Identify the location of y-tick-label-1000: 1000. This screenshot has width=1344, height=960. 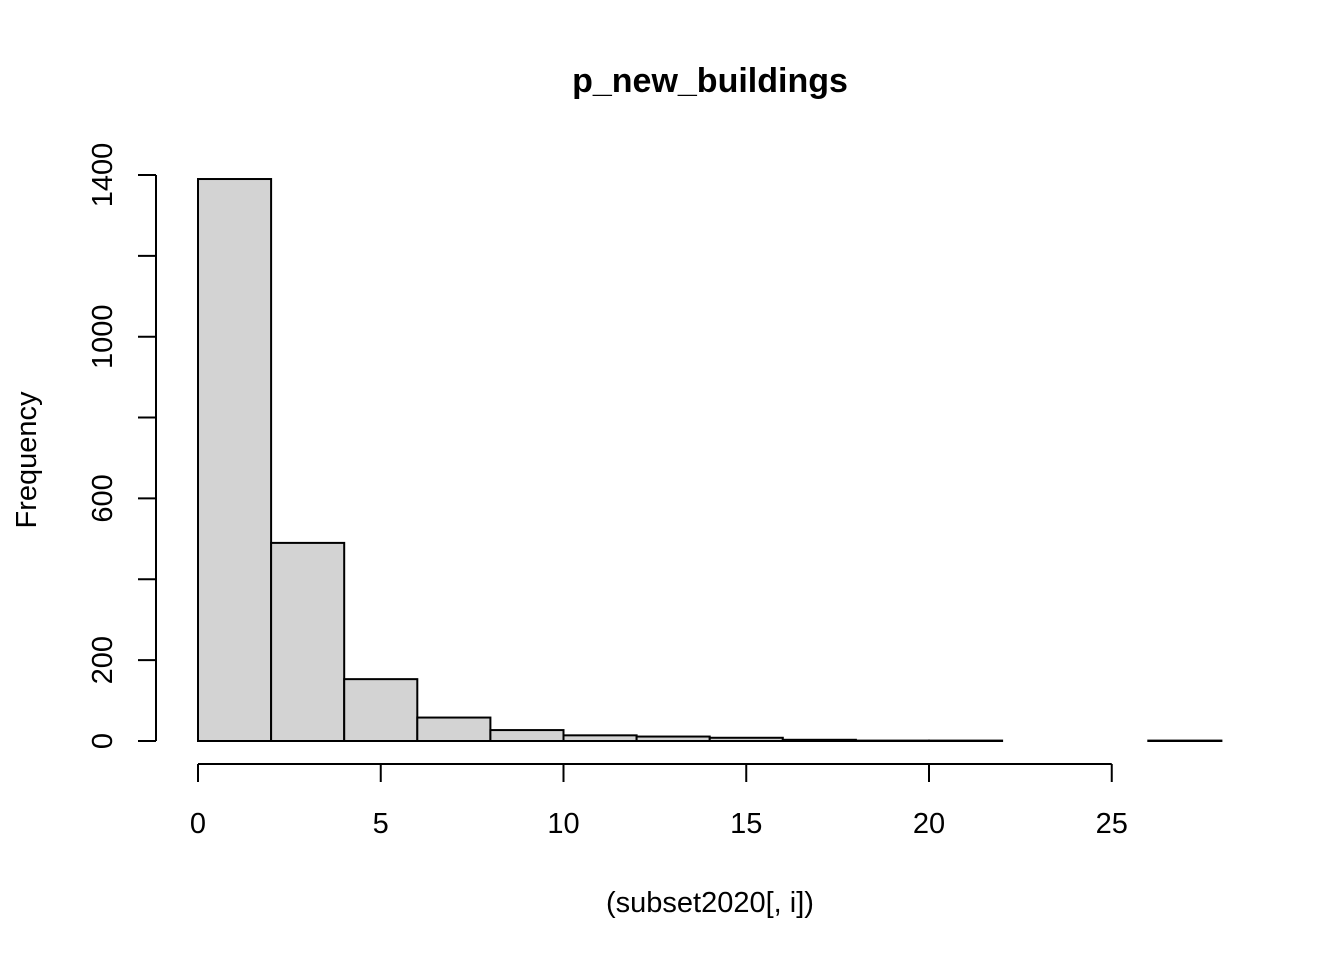
(103, 336).